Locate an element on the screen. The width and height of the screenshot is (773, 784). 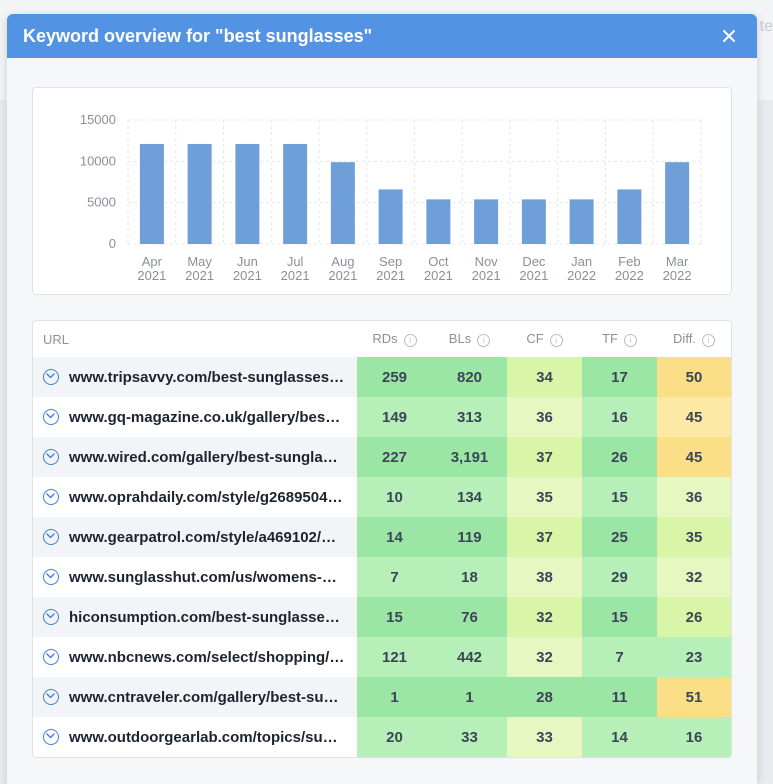
x-tick-month: Jun is located at coordinates (247, 261).